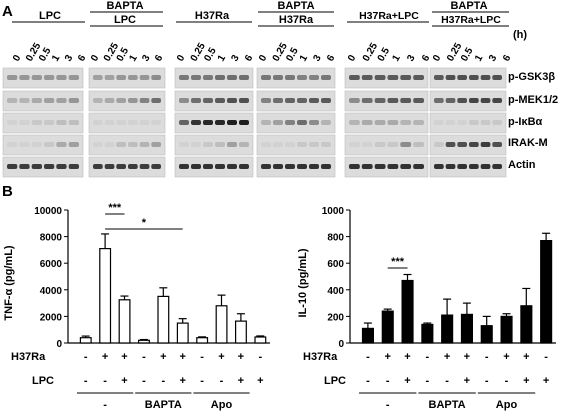 The image size is (561, 416). Describe the element at coordinates (144, 223) in the screenshot. I see `significance-label: *` at that location.